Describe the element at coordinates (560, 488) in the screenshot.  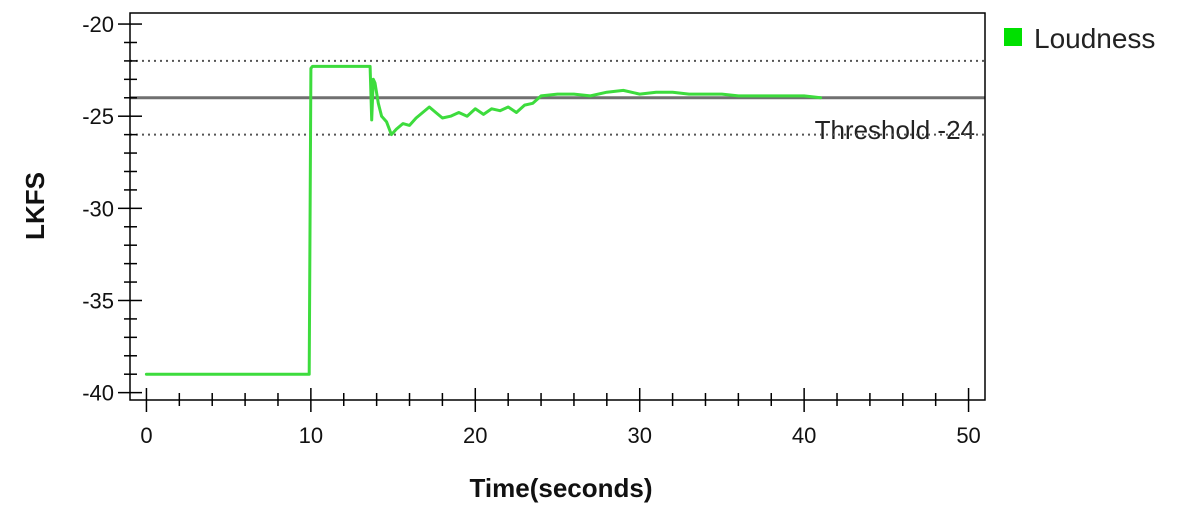
I see `x-axis-title: Time(seconds)` at that location.